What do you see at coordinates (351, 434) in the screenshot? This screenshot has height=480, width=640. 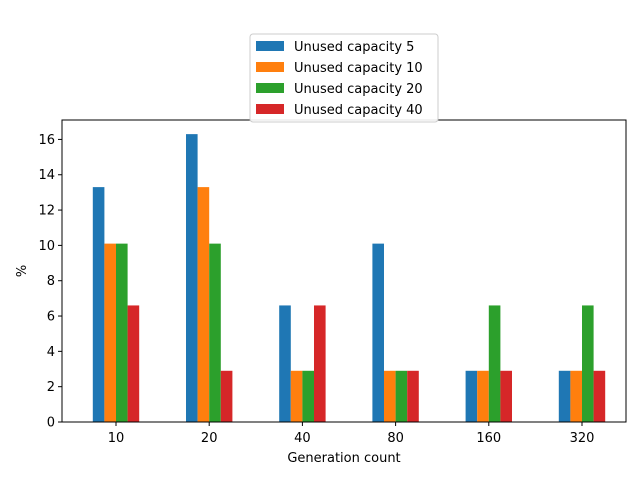 I see `x-axis: 10 20 40 80 160 320` at bounding box center [351, 434].